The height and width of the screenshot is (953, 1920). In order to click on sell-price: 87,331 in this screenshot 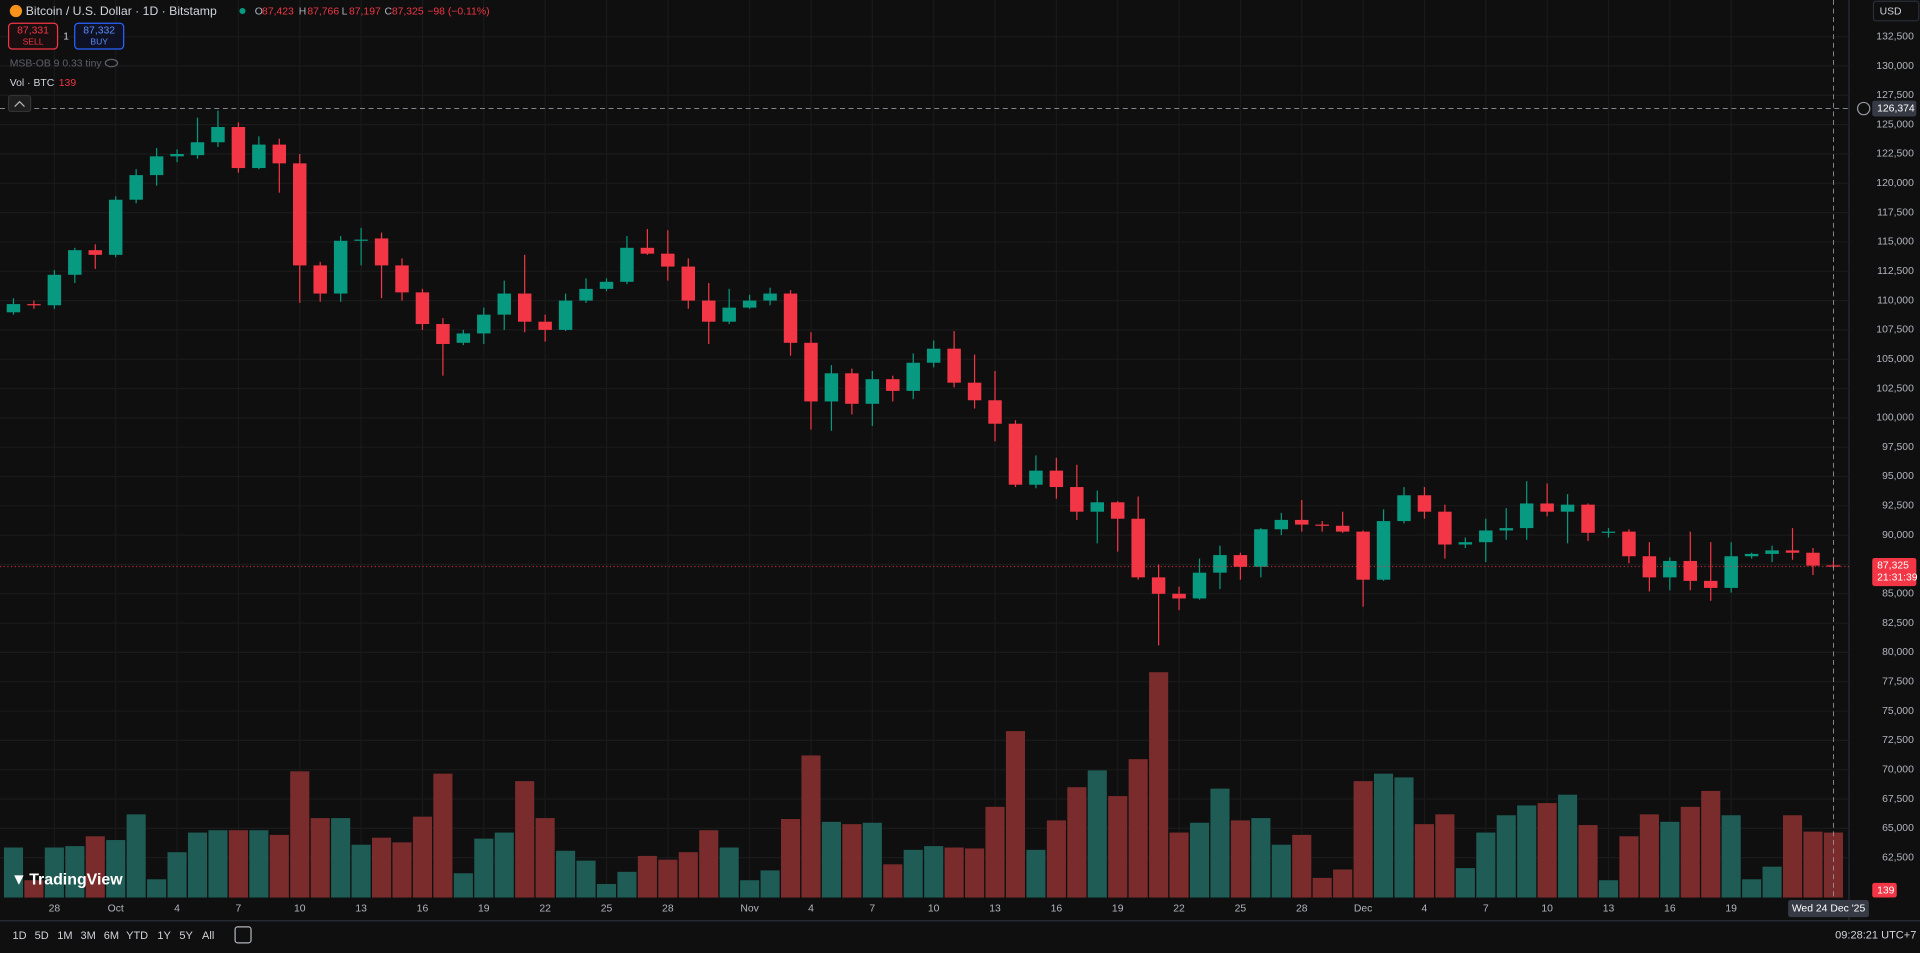, I will do `click(33, 30)`.